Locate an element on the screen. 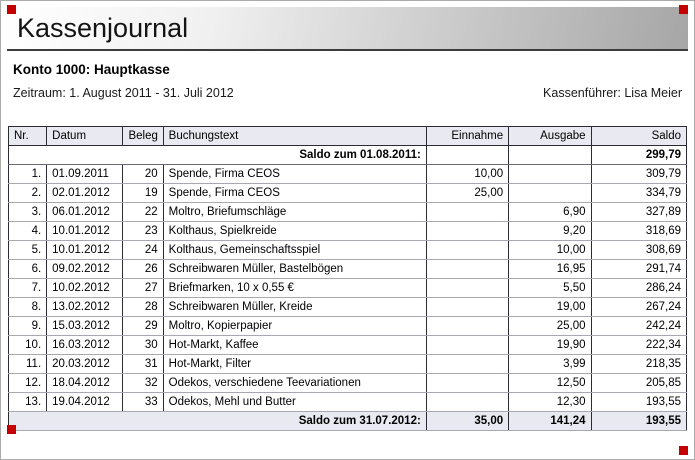 This screenshot has width=695, height=460. cell-saldo: 334,79 is located at coordinates (639, 193).